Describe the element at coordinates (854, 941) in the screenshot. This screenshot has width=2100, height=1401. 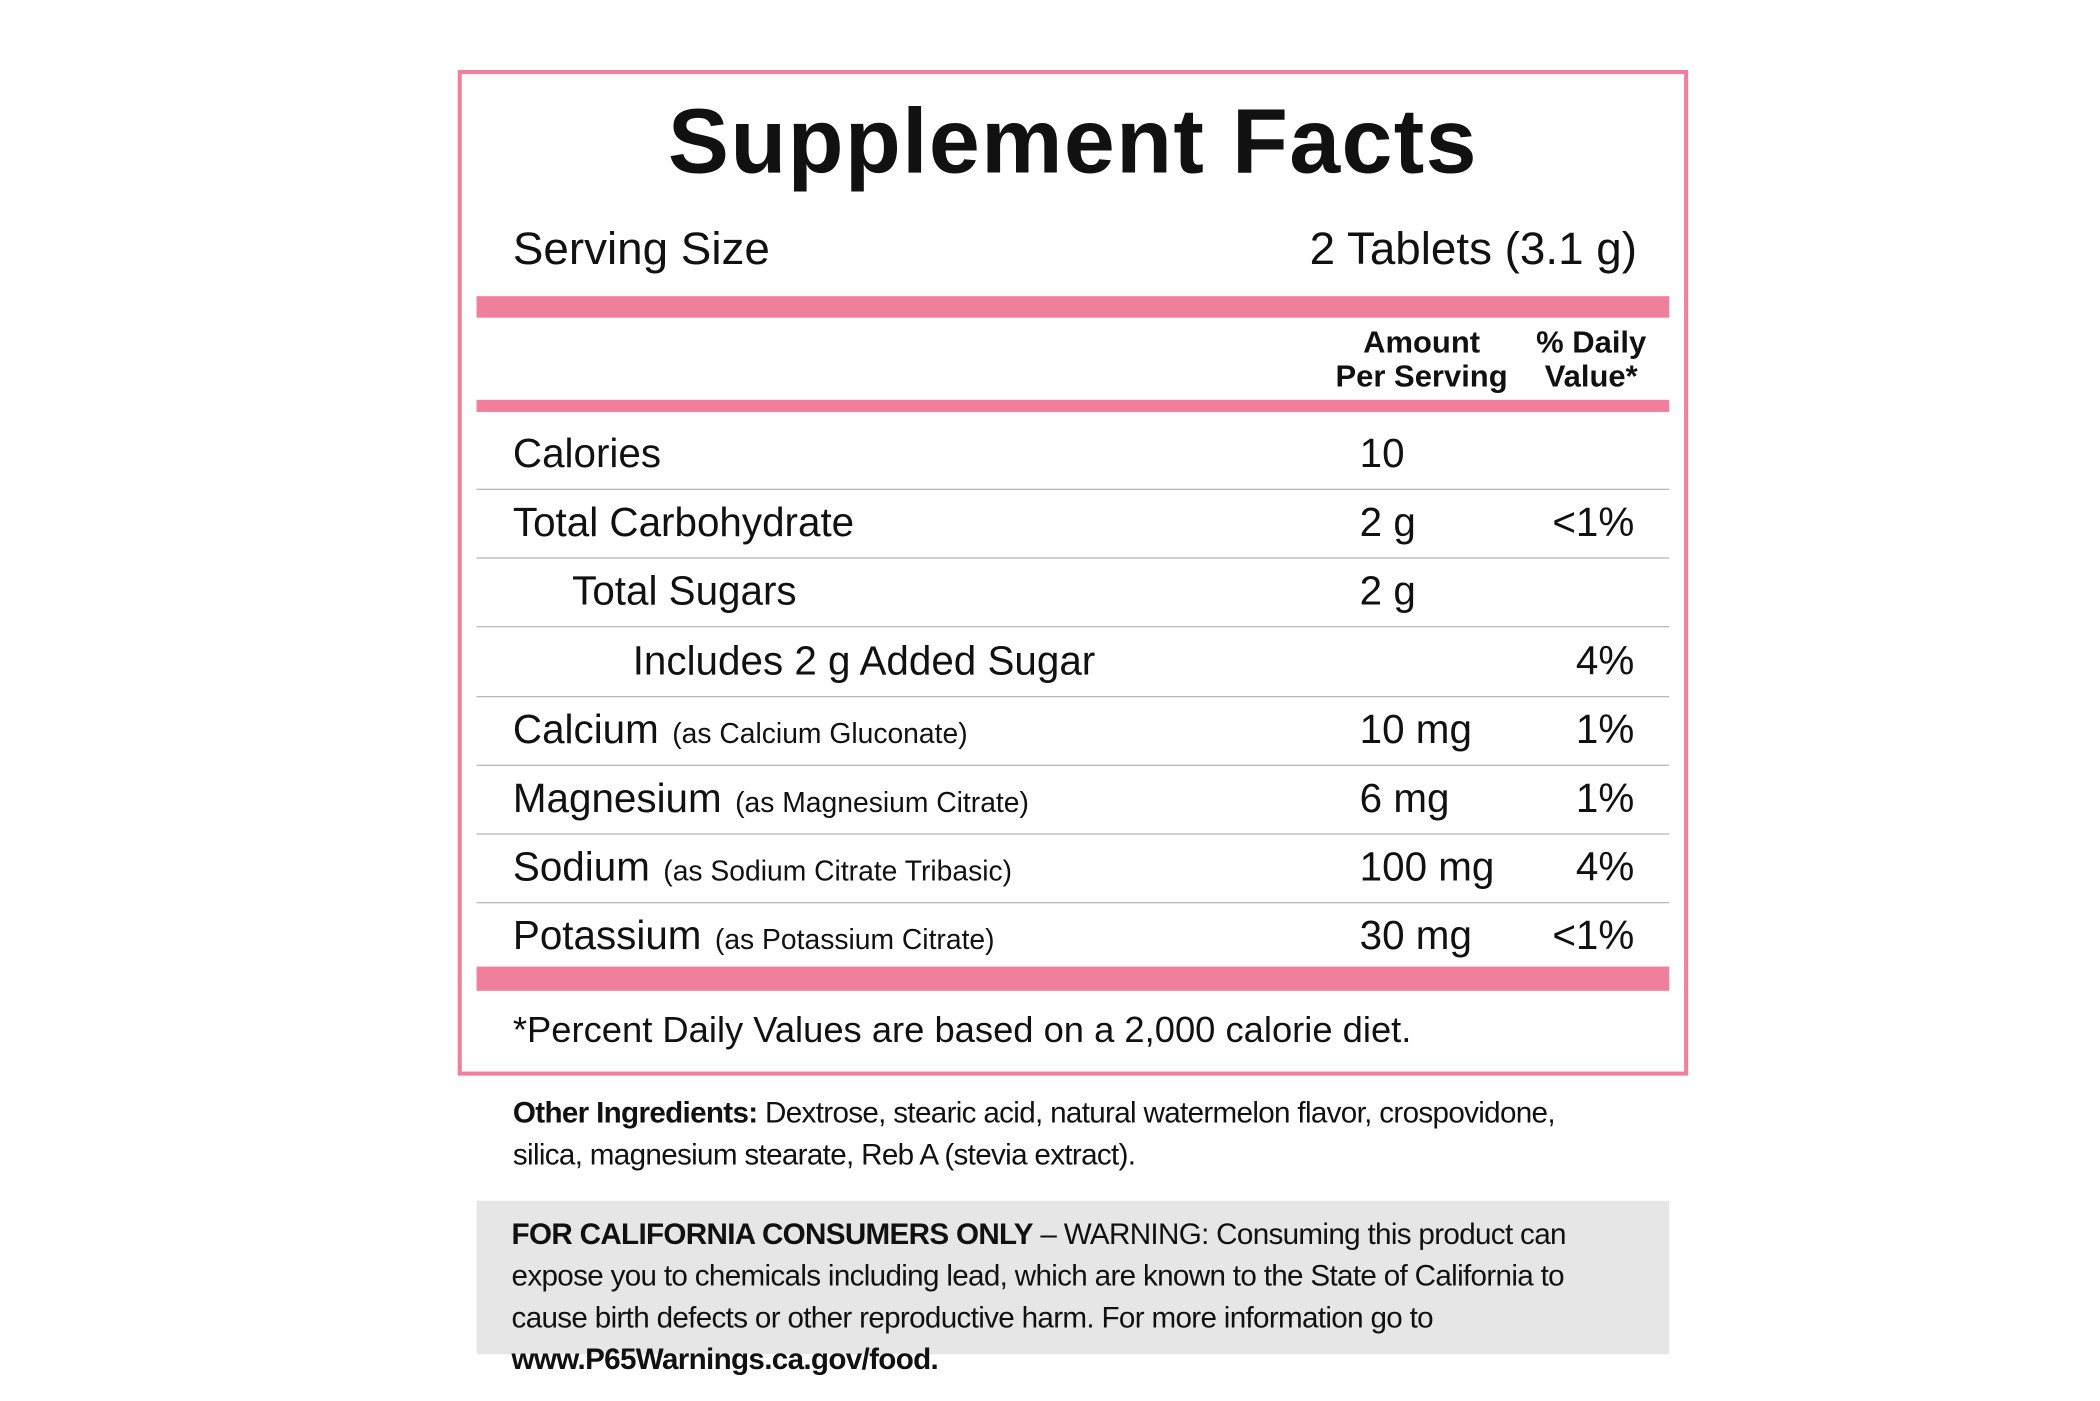
I see `nutrient-source: (as Potassium Citrate)` at that location.